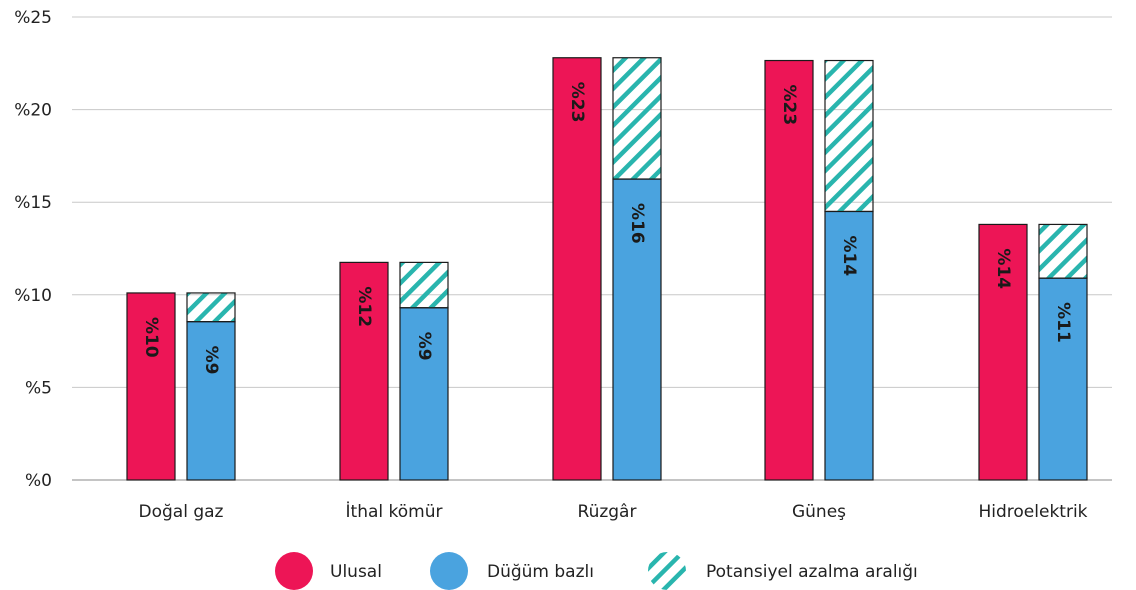 This screenshot has width=1136, height=590. I want to click on data-label-dugum-bazli-1: %9, so click(424, 346).